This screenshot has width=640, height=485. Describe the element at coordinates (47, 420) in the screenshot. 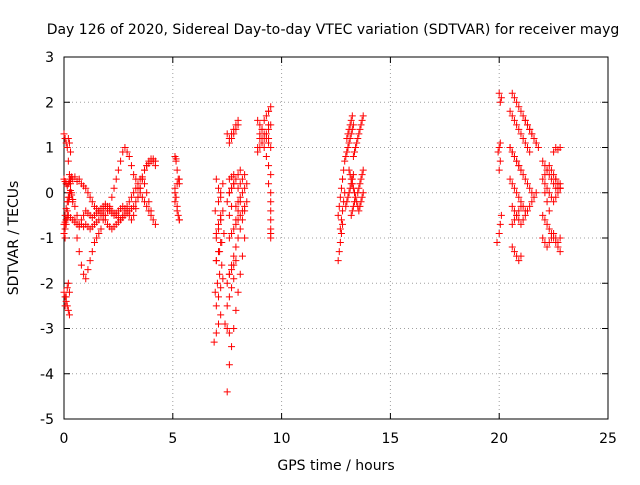

I see `y-tick-label: -5` at that location.